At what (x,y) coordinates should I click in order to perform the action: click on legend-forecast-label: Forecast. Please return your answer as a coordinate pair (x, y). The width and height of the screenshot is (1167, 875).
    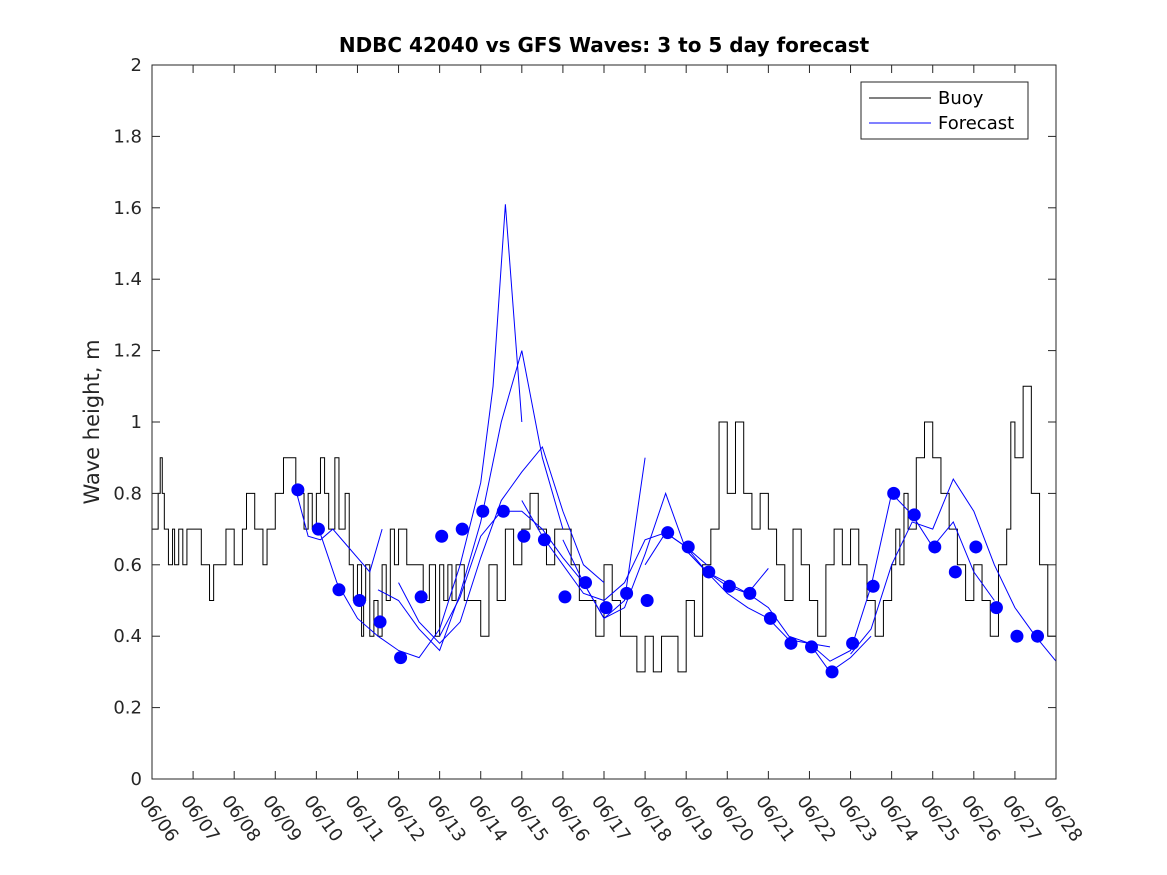
    Looking at the image, I should click on (976, 123).